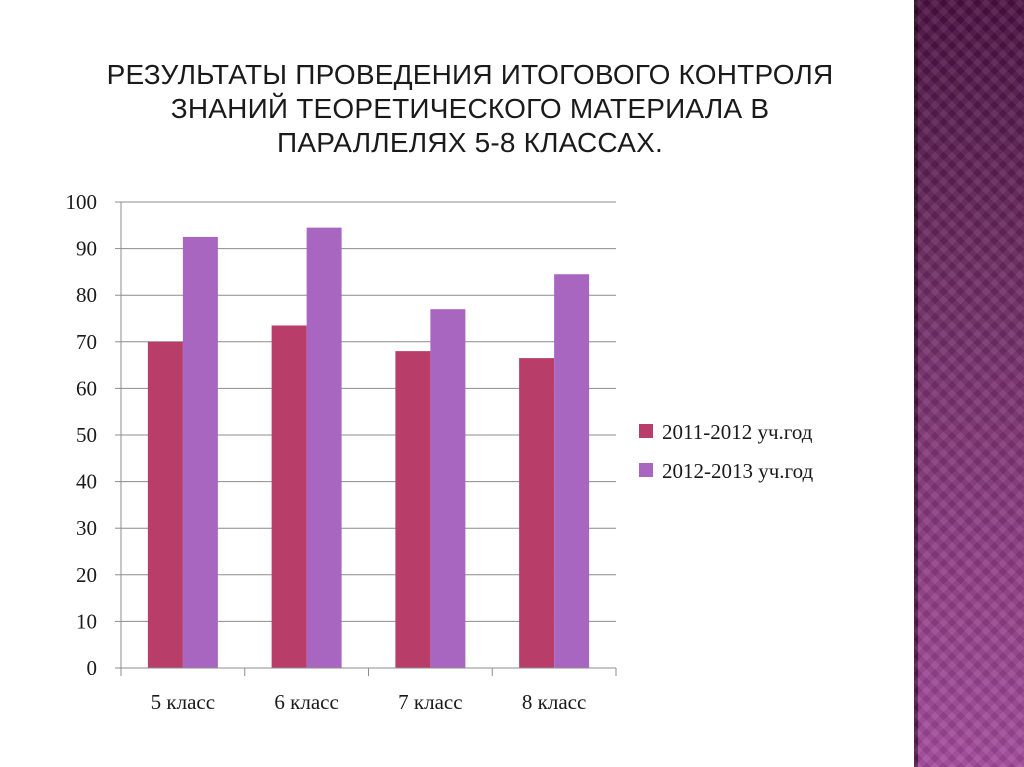  What do you see at coordinates (470, 74) in the screenshot?
I see `title-line-1: Результаты проведения итогового контроля` at bounding box center [470, 74].